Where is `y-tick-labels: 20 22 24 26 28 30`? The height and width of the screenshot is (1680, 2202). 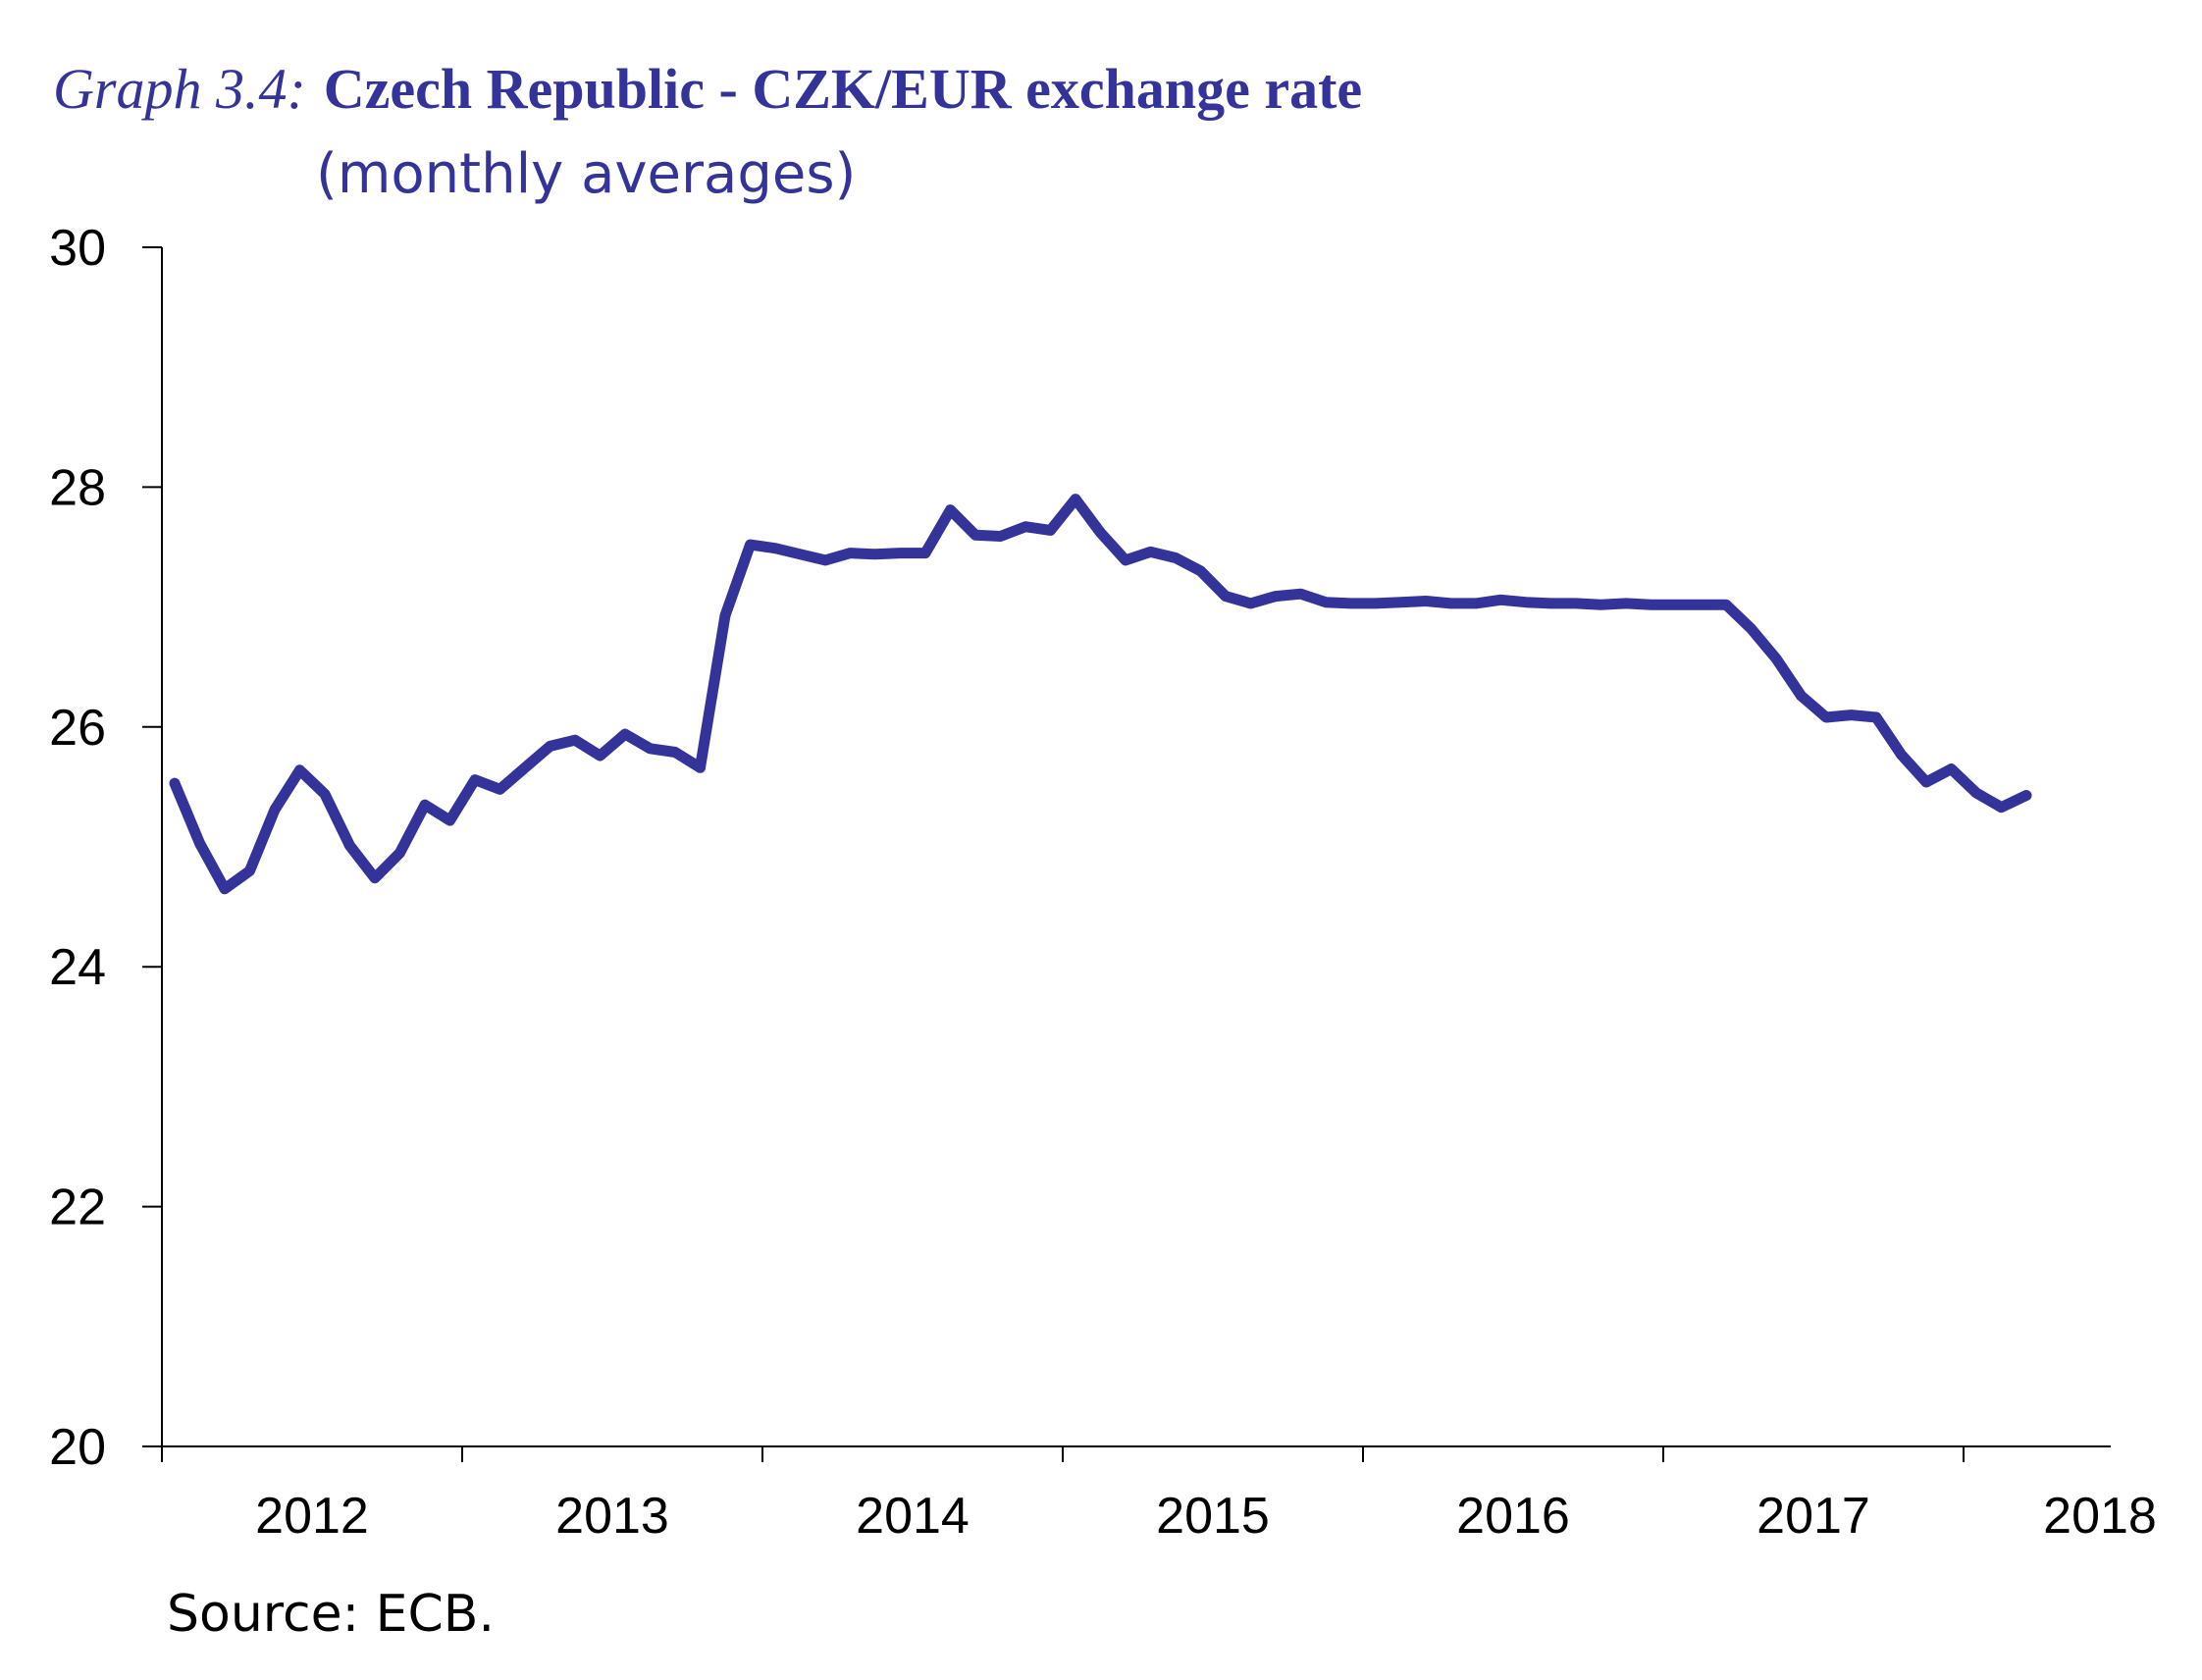 y-tick-labels: 20 22 24 26 28 30 is located at coordinates (77, 848).